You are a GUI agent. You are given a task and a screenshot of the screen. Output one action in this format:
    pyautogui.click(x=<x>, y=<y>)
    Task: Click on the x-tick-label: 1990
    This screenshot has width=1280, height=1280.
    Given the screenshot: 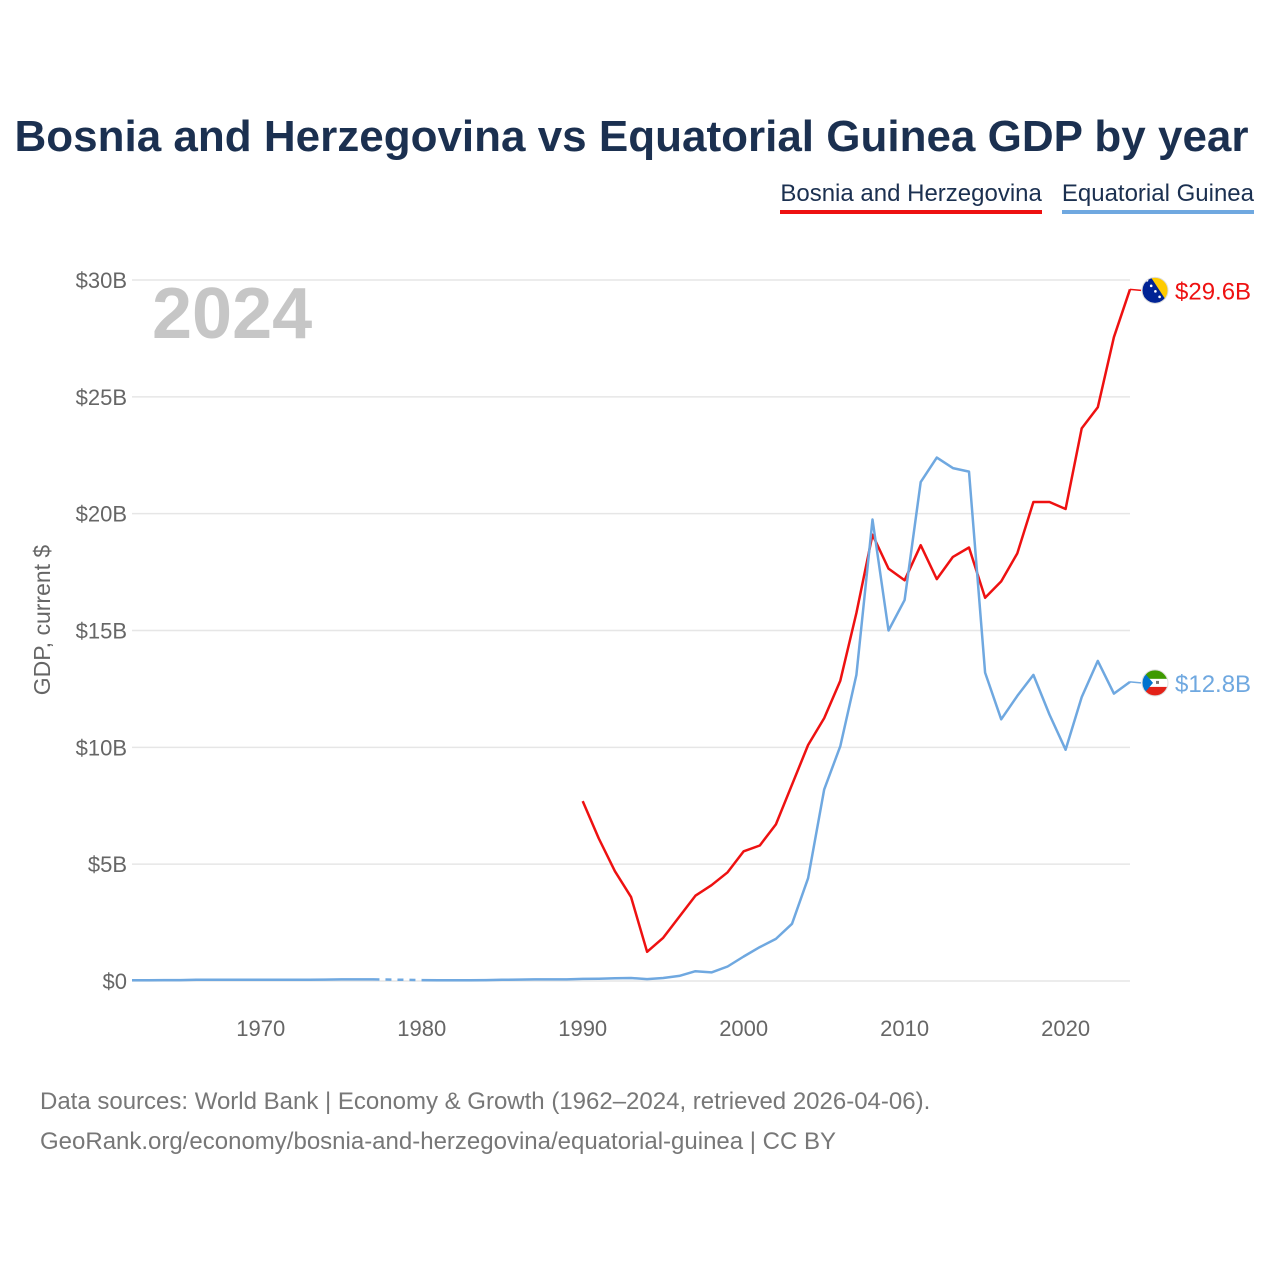 What is the action you would take?
    pyautogui.click(x=582, y=1028)
    